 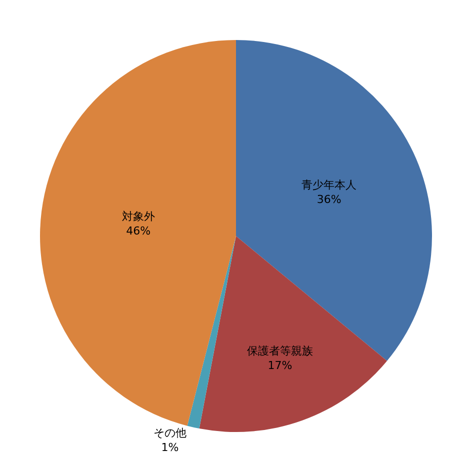 I want to click on slice-label: 青少年本人, so click(x=329, y=185).